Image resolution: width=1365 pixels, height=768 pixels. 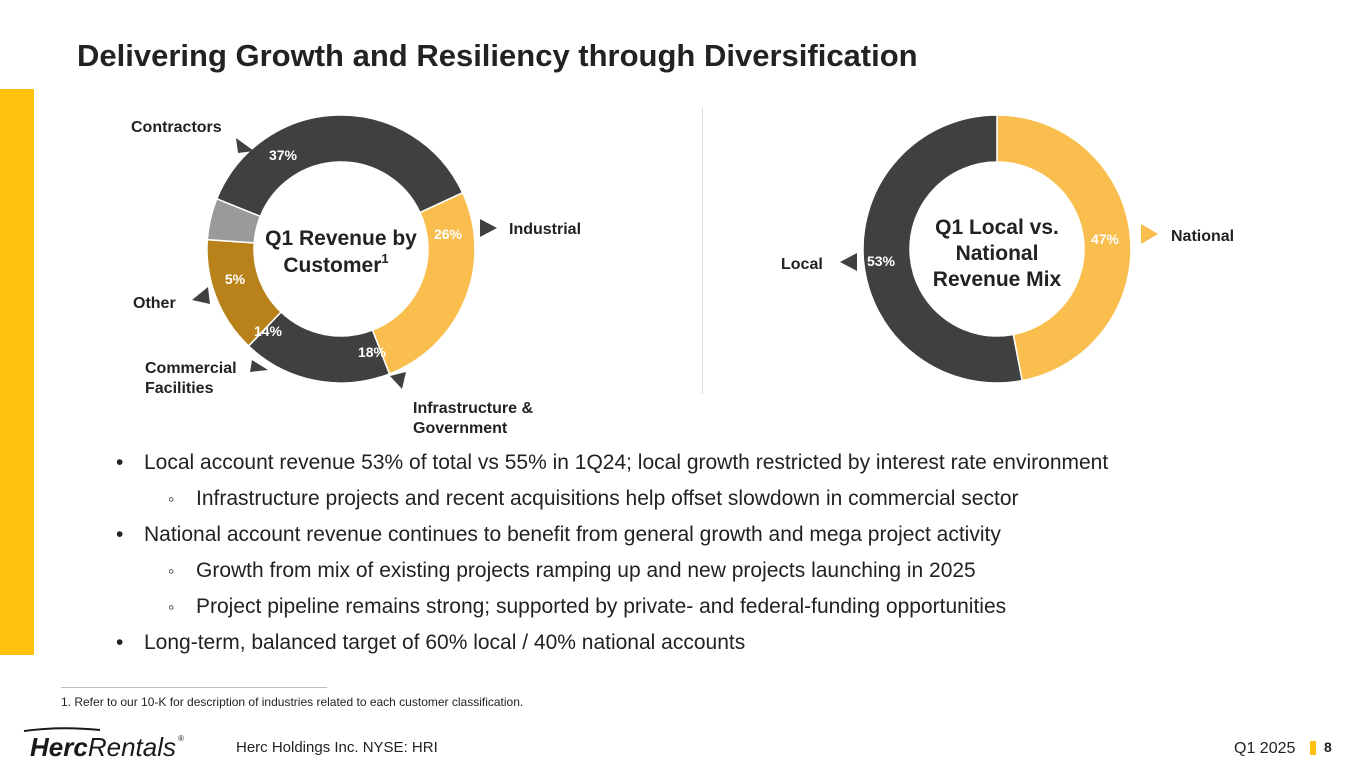 I want to click on pct-local: 53%, so click(x=881, y=261).